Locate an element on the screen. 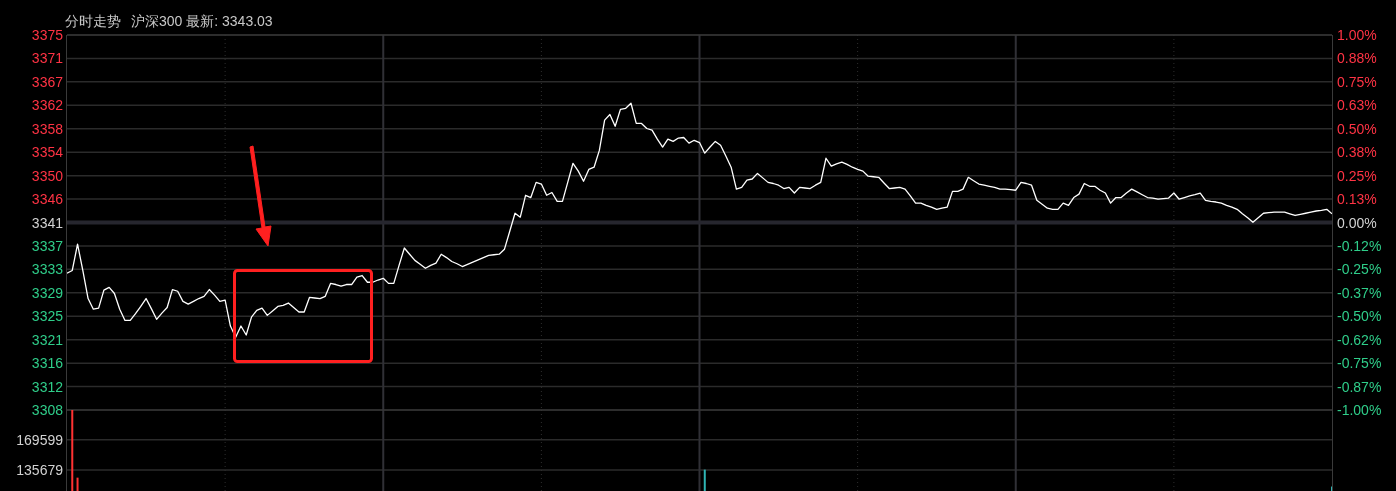  y-tick-label: 135679 is located at coordinates (40, 469).